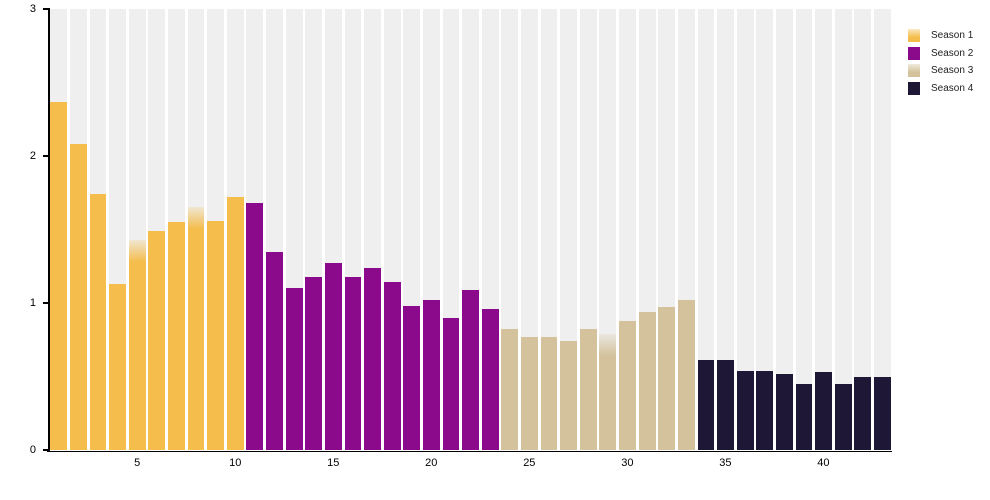 The height and width of the screenshot is (500, 990). I want to click on bar-season1-x5, so click(137, 344).